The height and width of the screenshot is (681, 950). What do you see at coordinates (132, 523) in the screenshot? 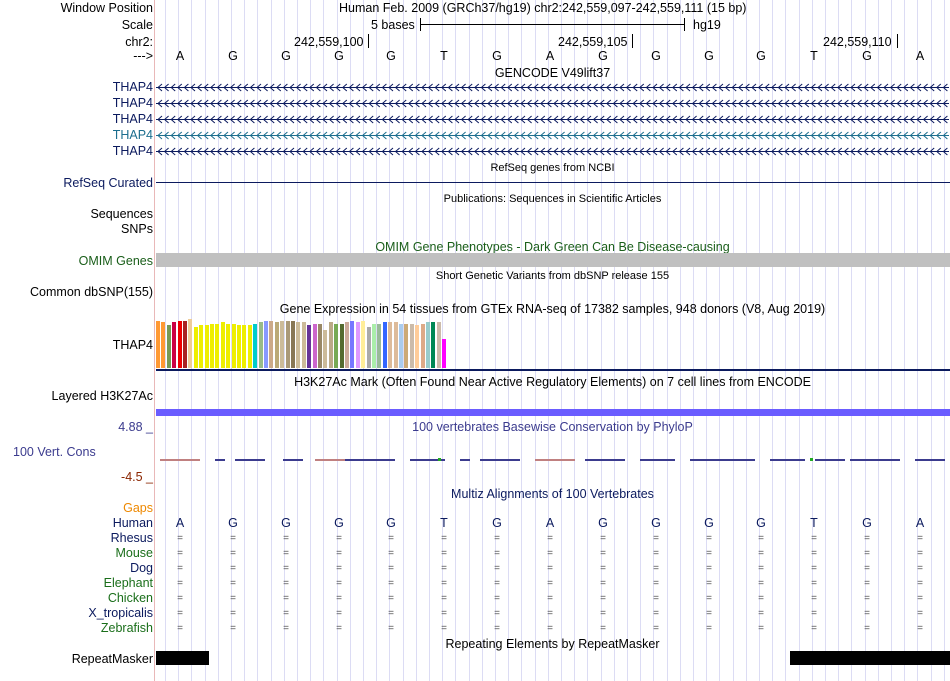
I see `multiz-human-label: Human` at bounding box center [132, 523].